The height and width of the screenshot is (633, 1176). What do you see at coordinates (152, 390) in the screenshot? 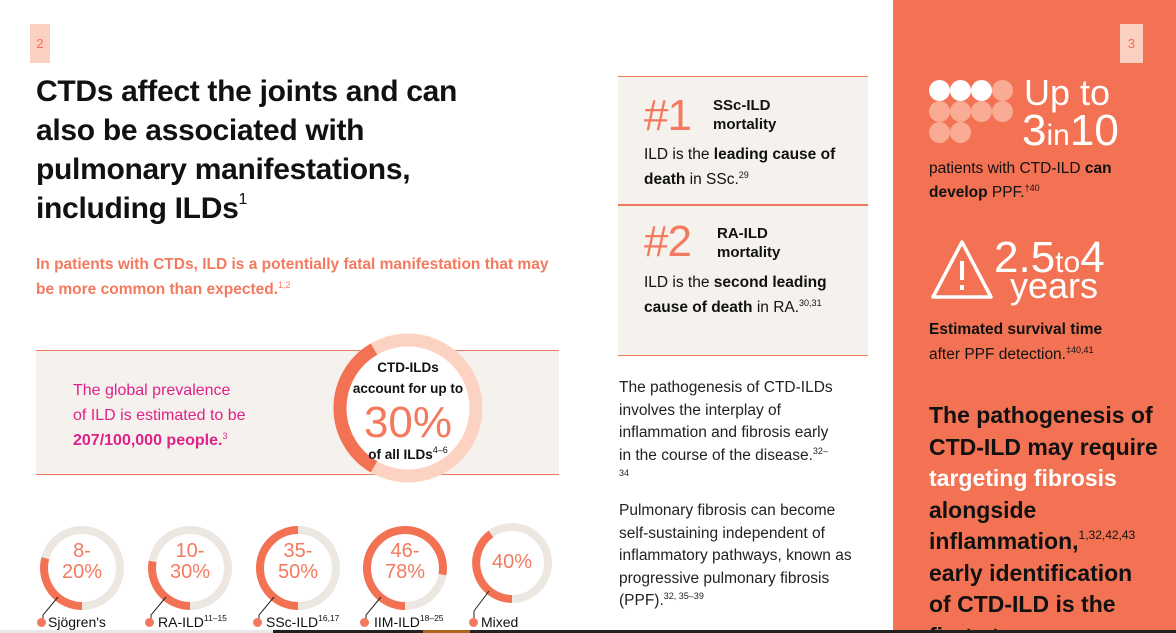
I see `prevalence-line-1: The global prevalence` at bounding box center [152, 390].